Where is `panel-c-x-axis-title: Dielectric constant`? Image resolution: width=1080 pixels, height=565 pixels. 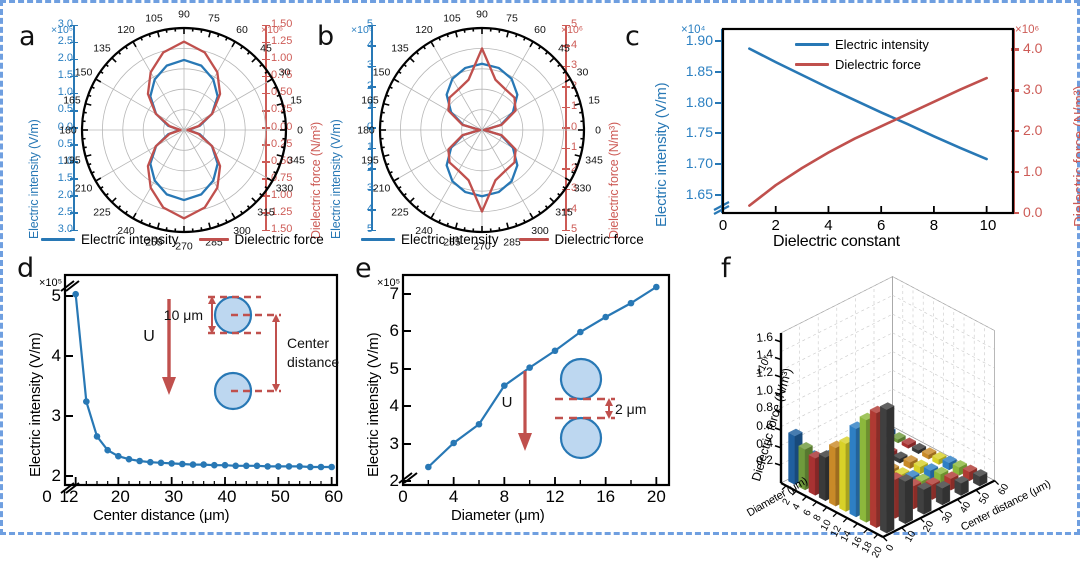 panel-c-x-axis-title: Dielectric constant is located at coordinates (836, 242).